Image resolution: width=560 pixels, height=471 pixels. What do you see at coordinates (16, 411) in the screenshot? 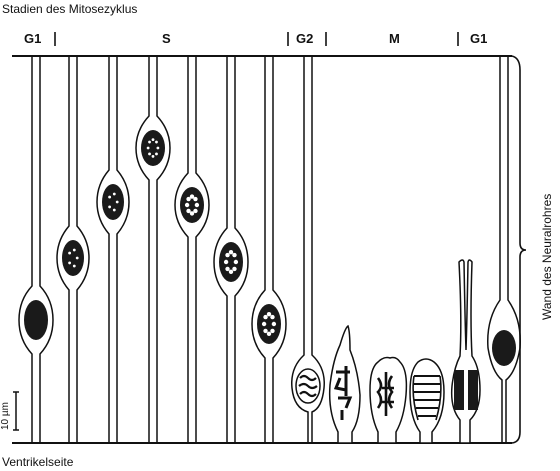
I see `scale-bar` at bounding box center [16, 411].